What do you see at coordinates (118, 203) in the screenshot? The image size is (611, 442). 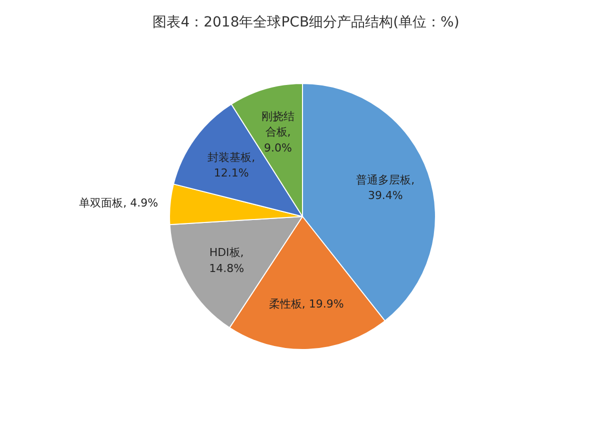 I see `slice-label: 单双面板, 4.9%` at bounding box center [118, 203].